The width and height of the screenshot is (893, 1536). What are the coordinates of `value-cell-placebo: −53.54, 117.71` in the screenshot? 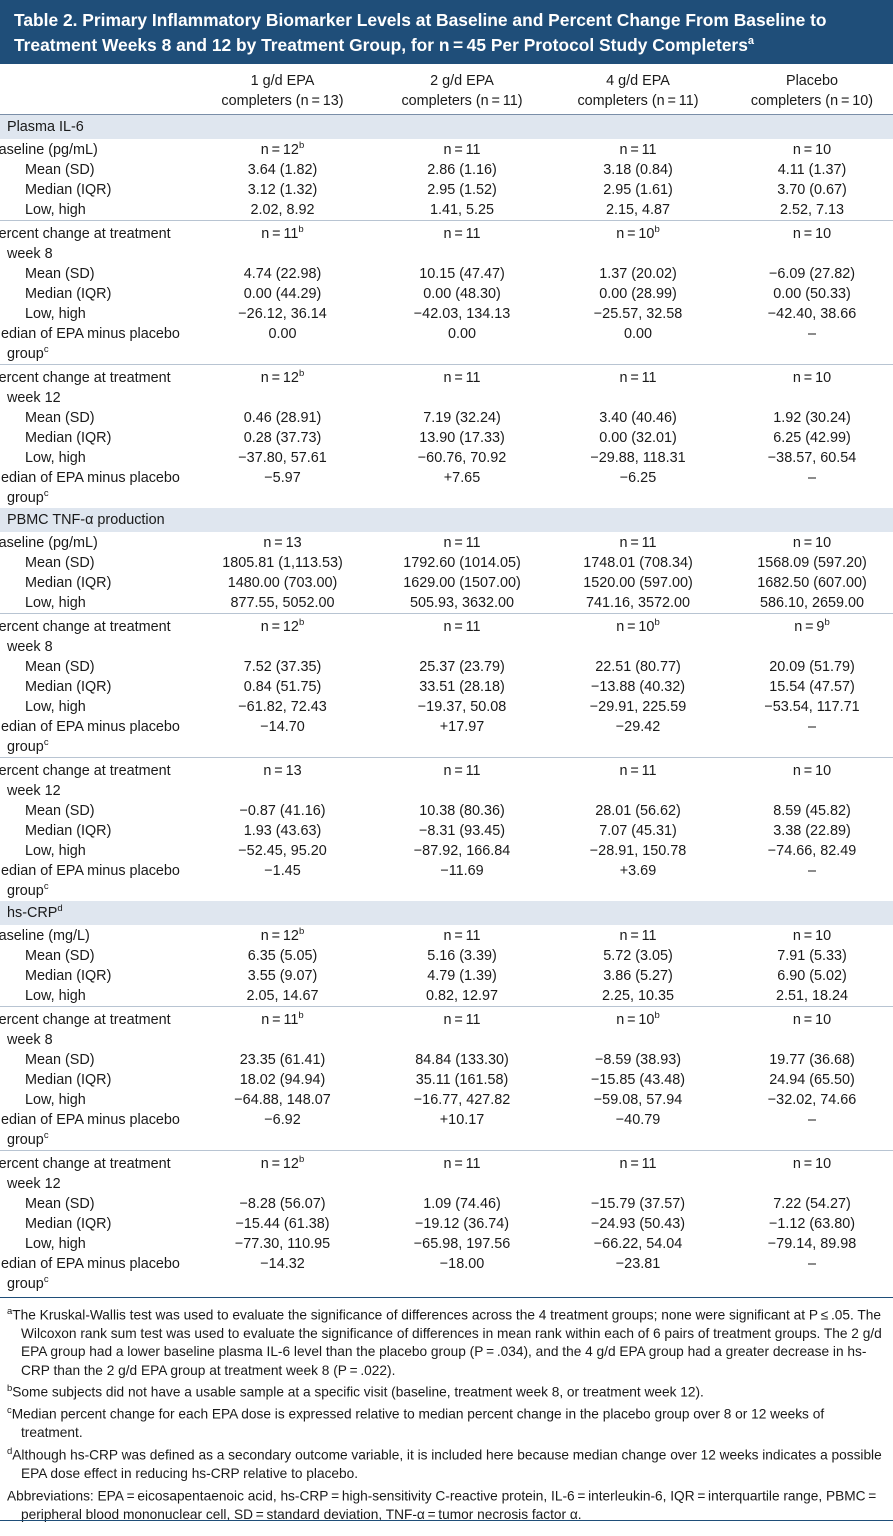 It's located at (812, 706).